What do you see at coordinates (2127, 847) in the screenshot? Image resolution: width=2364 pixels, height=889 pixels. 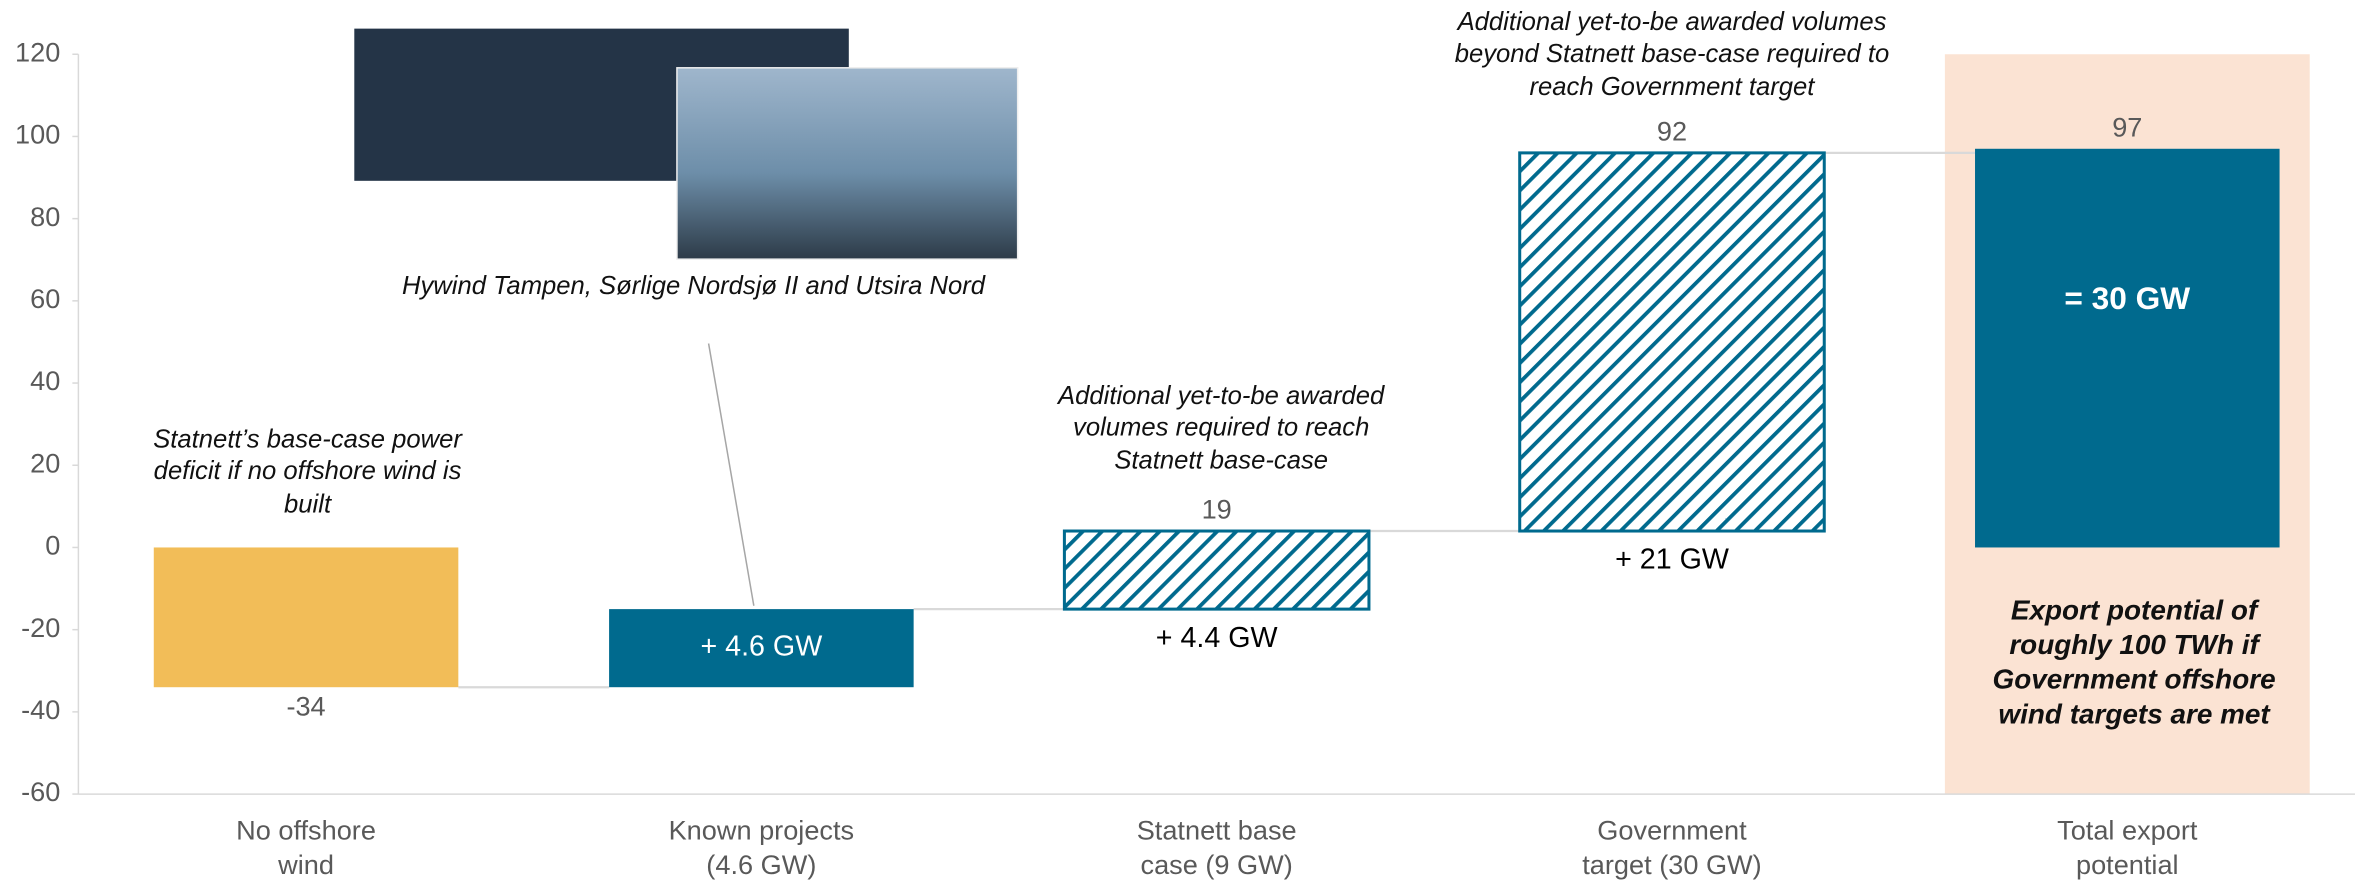 I see `x-tick-label: Total export potential` at bounding box center [2127, 847].